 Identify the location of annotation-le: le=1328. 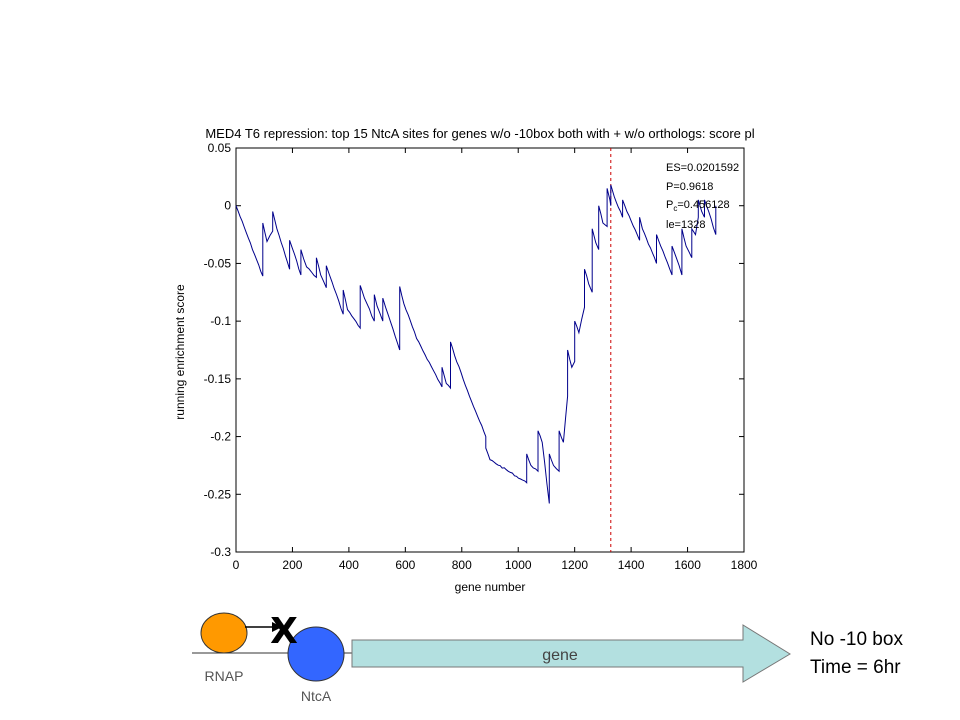
(685, 225).